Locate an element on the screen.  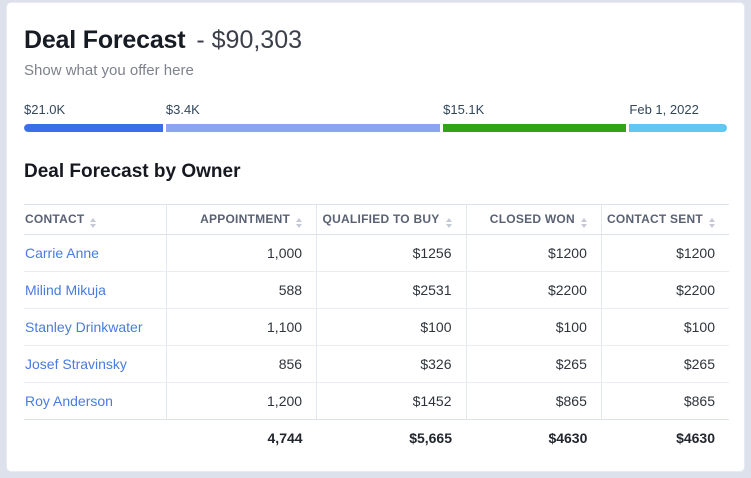
contact-link: Milind Mikuja is located at coordinates (65, 290).